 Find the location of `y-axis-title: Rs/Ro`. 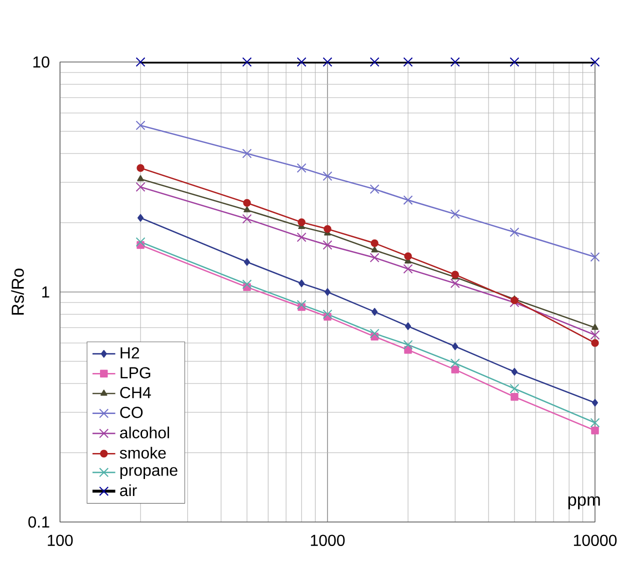

y-axis-title: Rs/Ro is located at coordinates (17, 291).